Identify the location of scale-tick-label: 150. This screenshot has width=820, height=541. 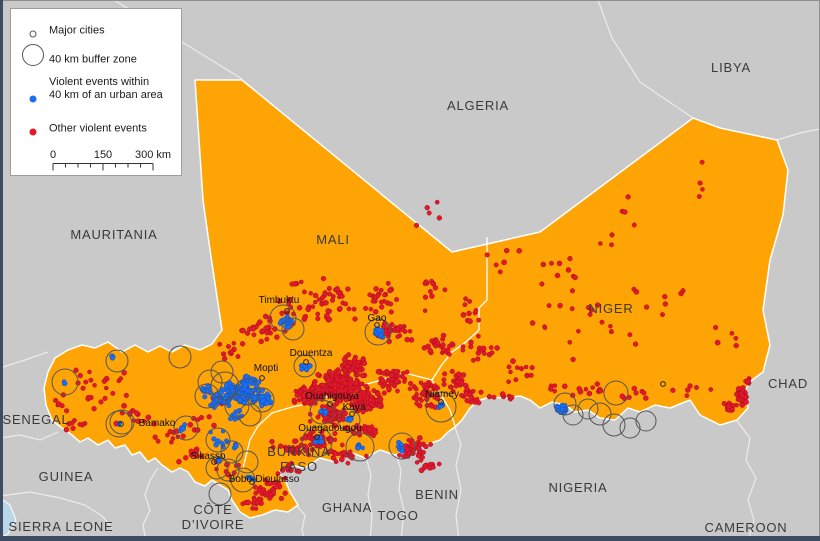
(103, 155).